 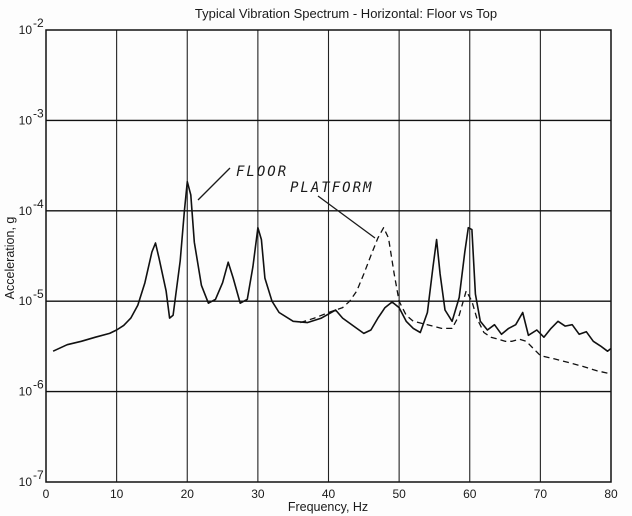 I want to click on annotation-platform: PLATFORM, so click(x=331, y=188).